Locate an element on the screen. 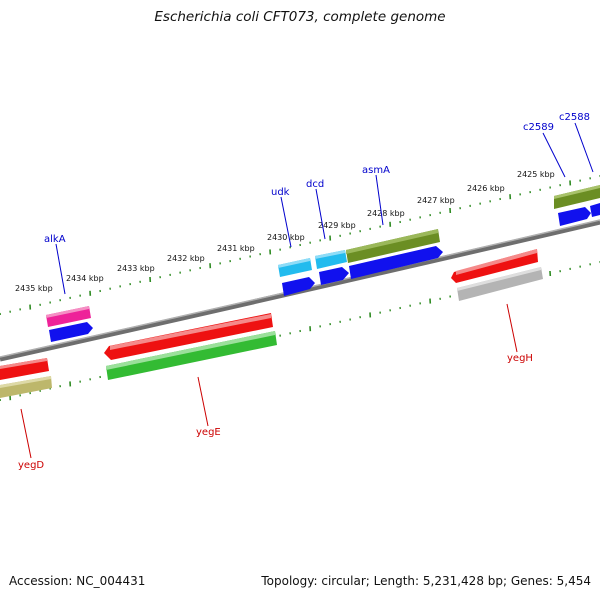 The image size is (600, 600). kbp-label-2428: 2428 kbp is located at coordinates (386, 213).